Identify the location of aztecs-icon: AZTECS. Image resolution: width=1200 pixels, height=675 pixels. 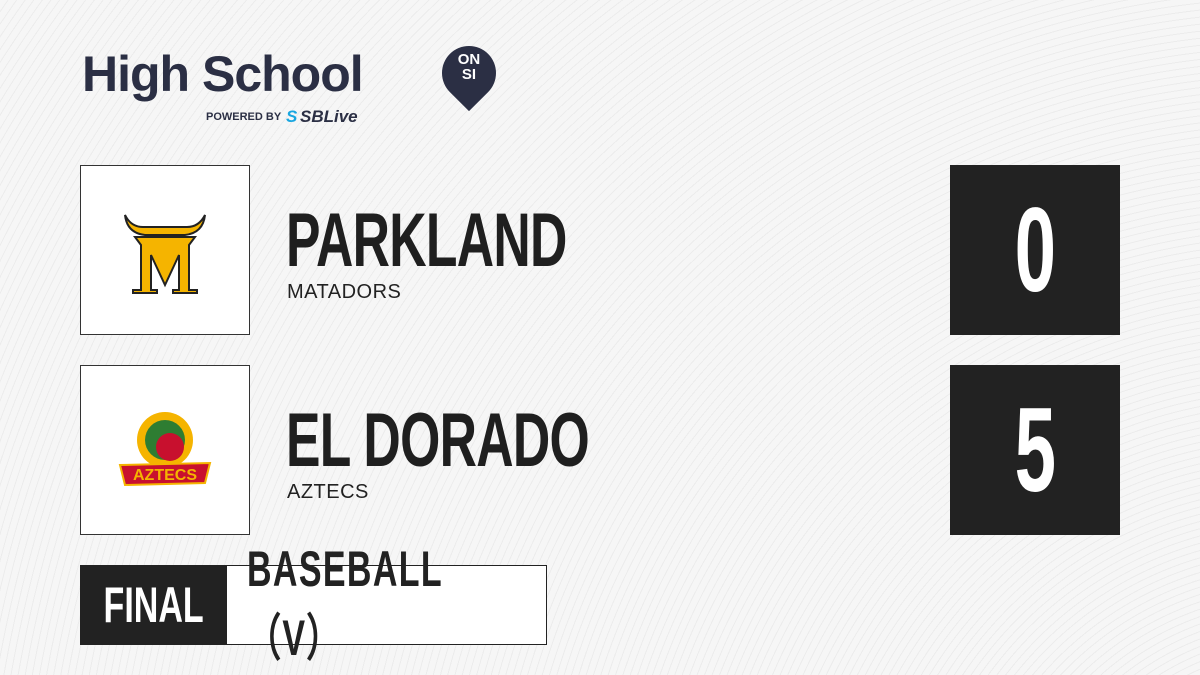
(165, 449).